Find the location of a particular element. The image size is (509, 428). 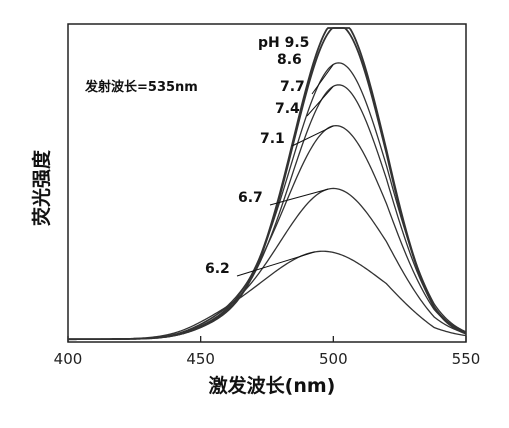

x-tick-label: 400 is located at coordinates (68, 359).